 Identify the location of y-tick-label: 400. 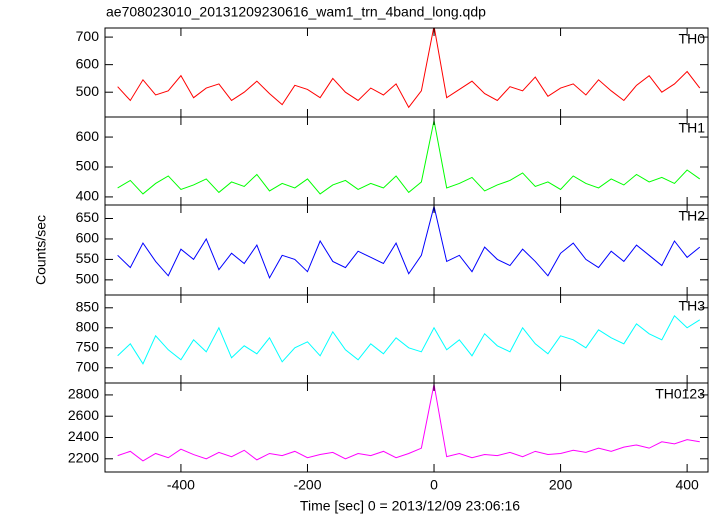
(88, 196).